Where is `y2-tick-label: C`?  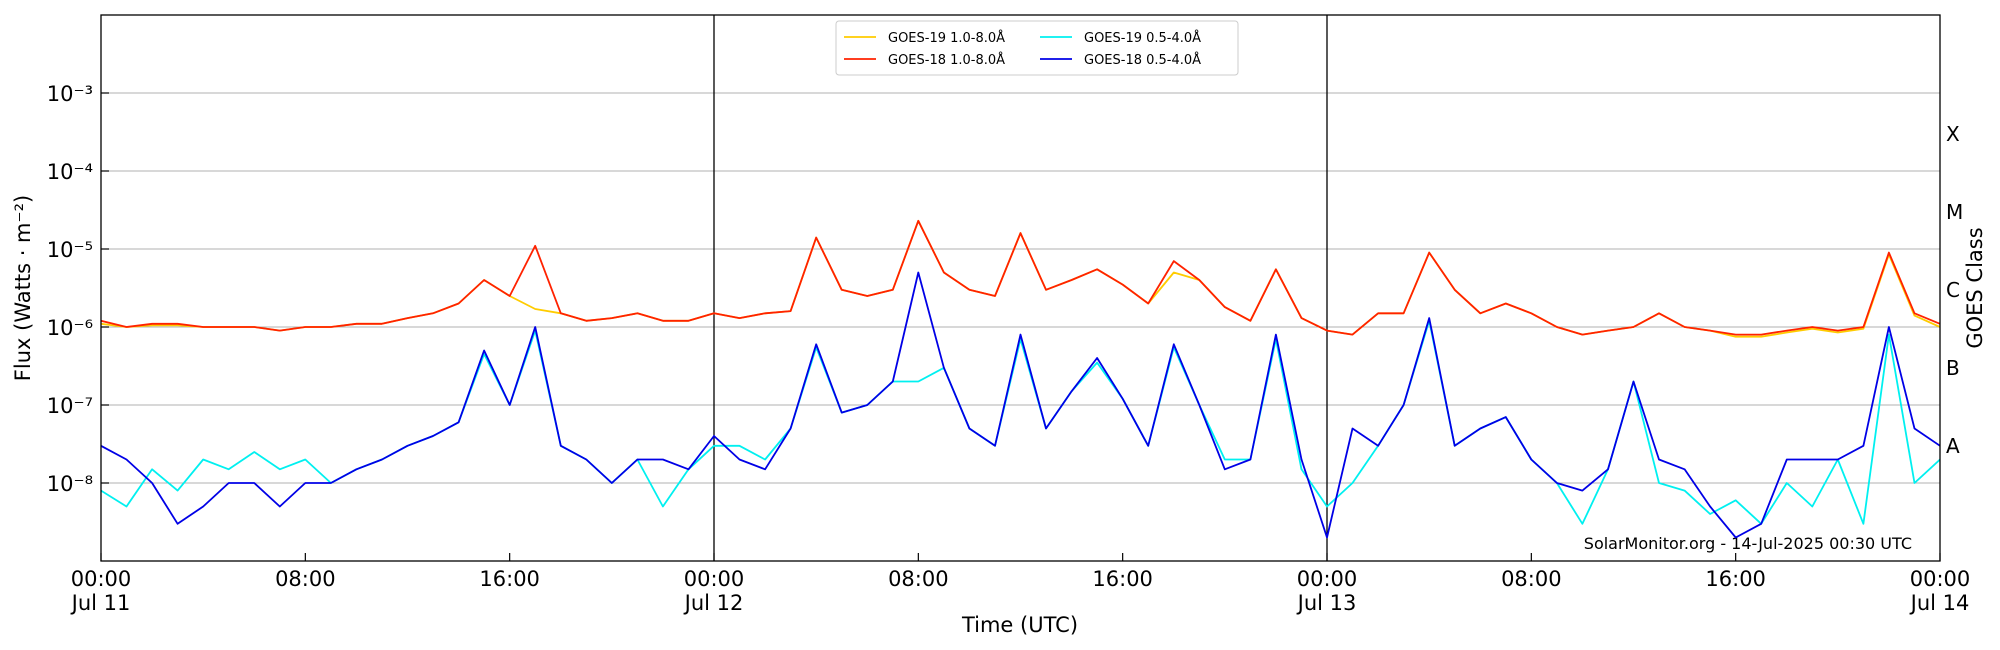 y2-tick-label: C is located at coordinates (1953, 290).